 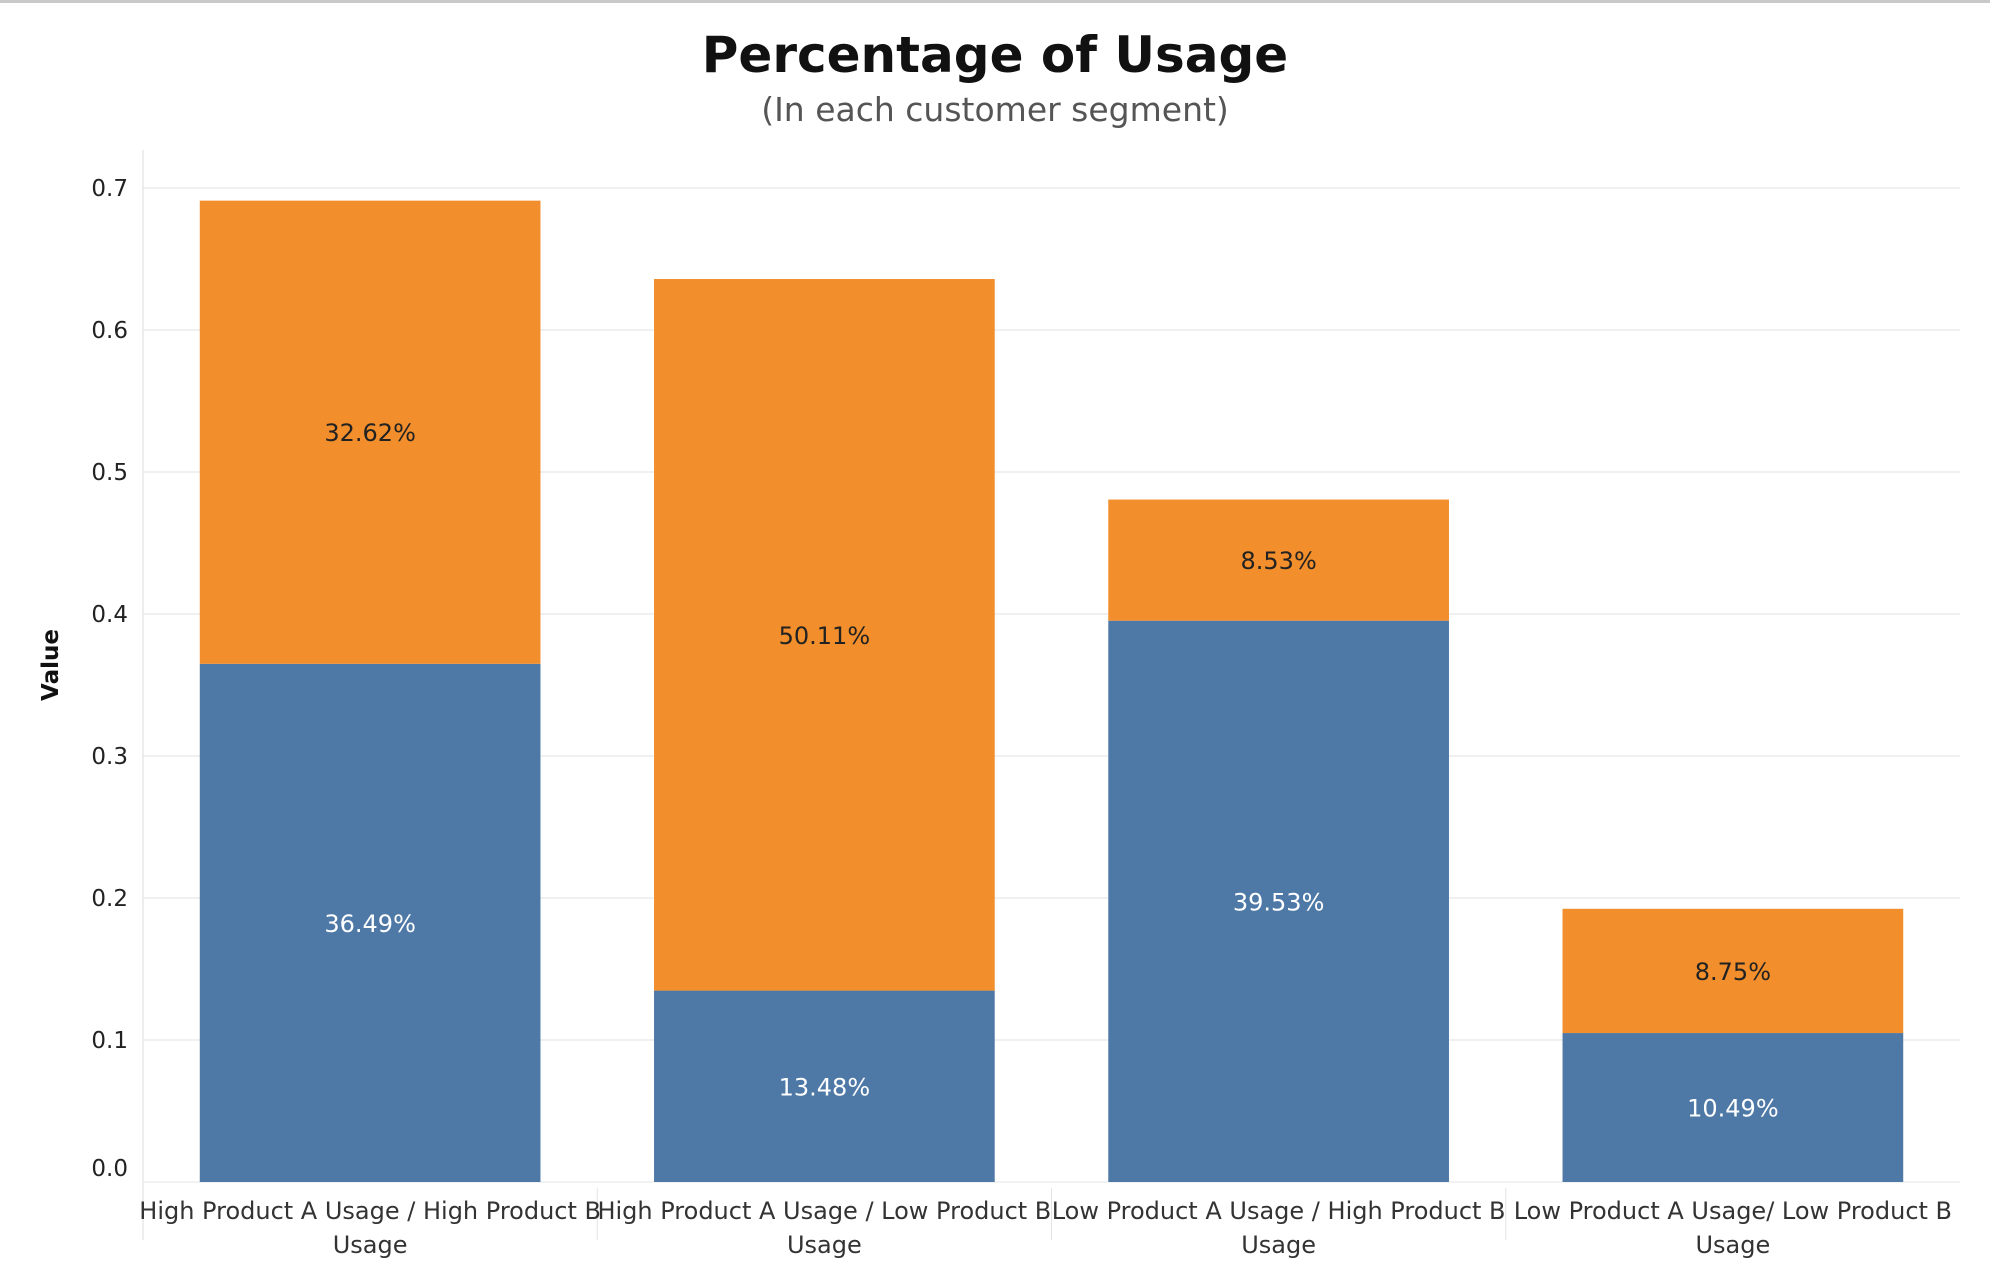 I want to click on y-axis-label: Value, so click(x=51, y=665).